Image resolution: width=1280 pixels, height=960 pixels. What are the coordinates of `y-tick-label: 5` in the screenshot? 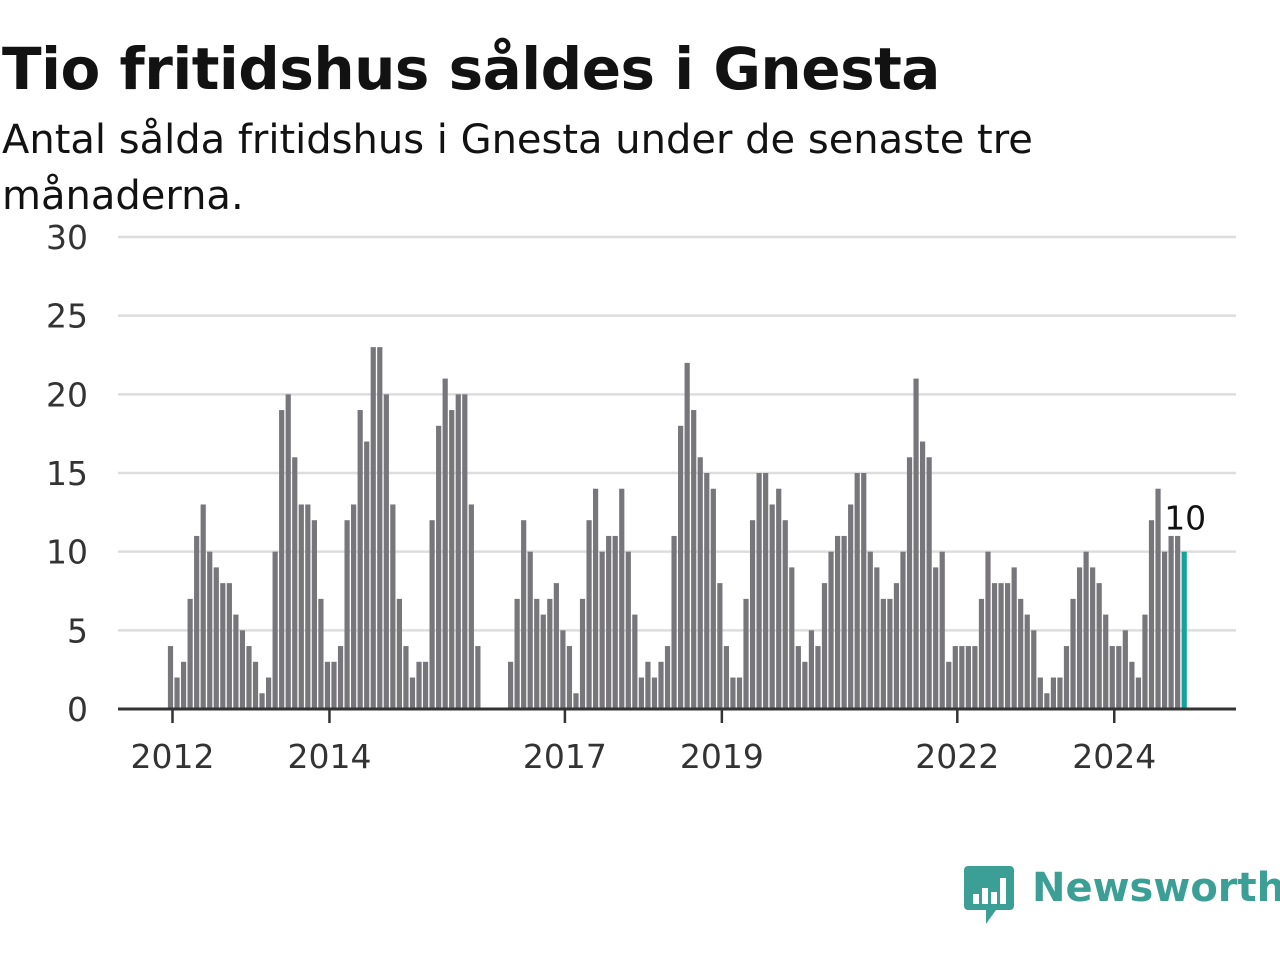 It's located at (77, 630).